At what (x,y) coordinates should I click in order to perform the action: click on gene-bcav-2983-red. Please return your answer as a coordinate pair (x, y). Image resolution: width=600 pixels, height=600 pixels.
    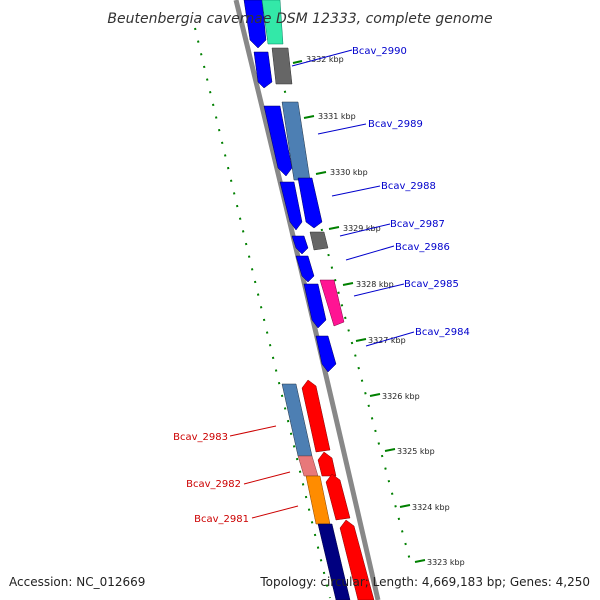
    Looking at the image, I should click on (316, 416).